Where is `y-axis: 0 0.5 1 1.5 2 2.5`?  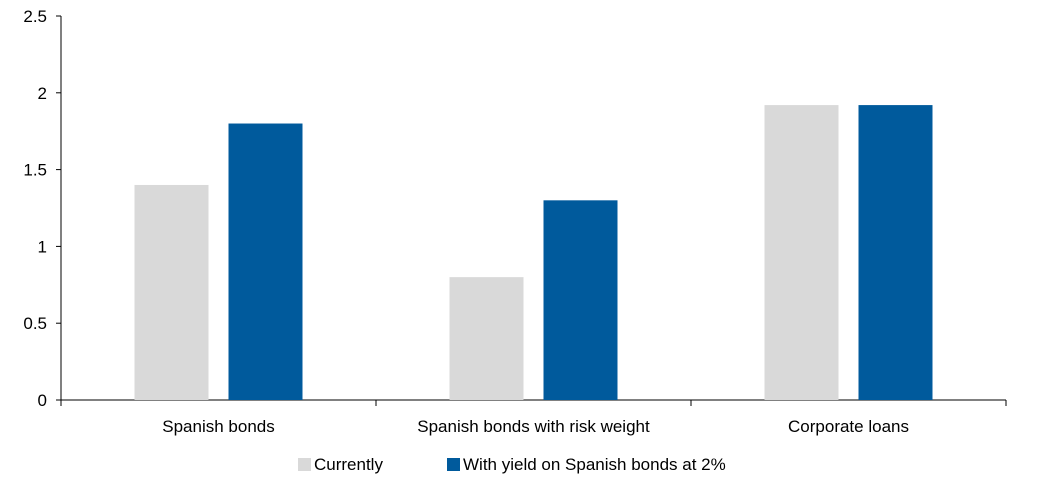 y-axis: 0 0.5 1 1.5 2 2.5 is located at coordinates (42, 208).